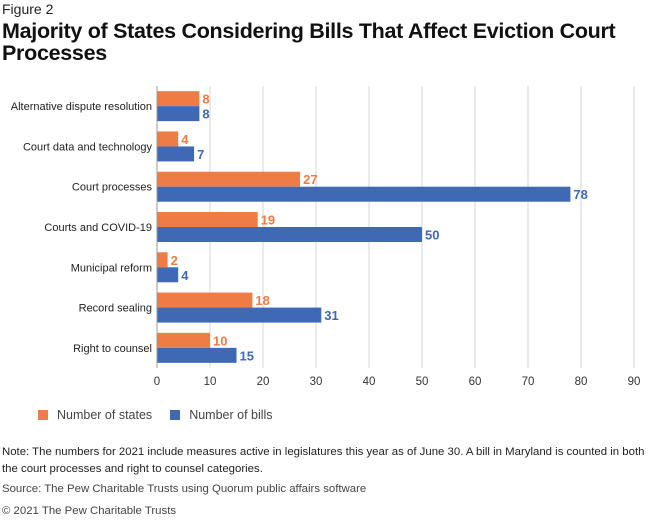  What do you see at coordinates (200, 154) in the screenshot?
I see `data-label-bills: 7` at bounding box center [200, 154].